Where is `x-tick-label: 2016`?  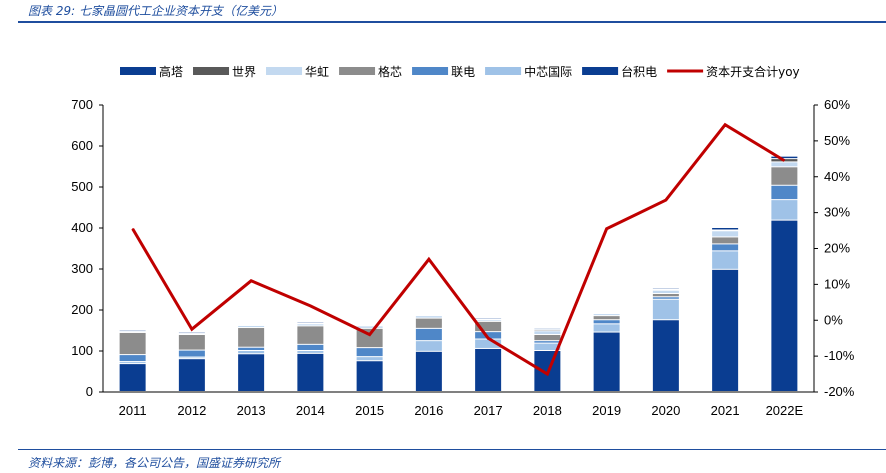
x-tick-label: 2016 is located at coordinates (428, 410).